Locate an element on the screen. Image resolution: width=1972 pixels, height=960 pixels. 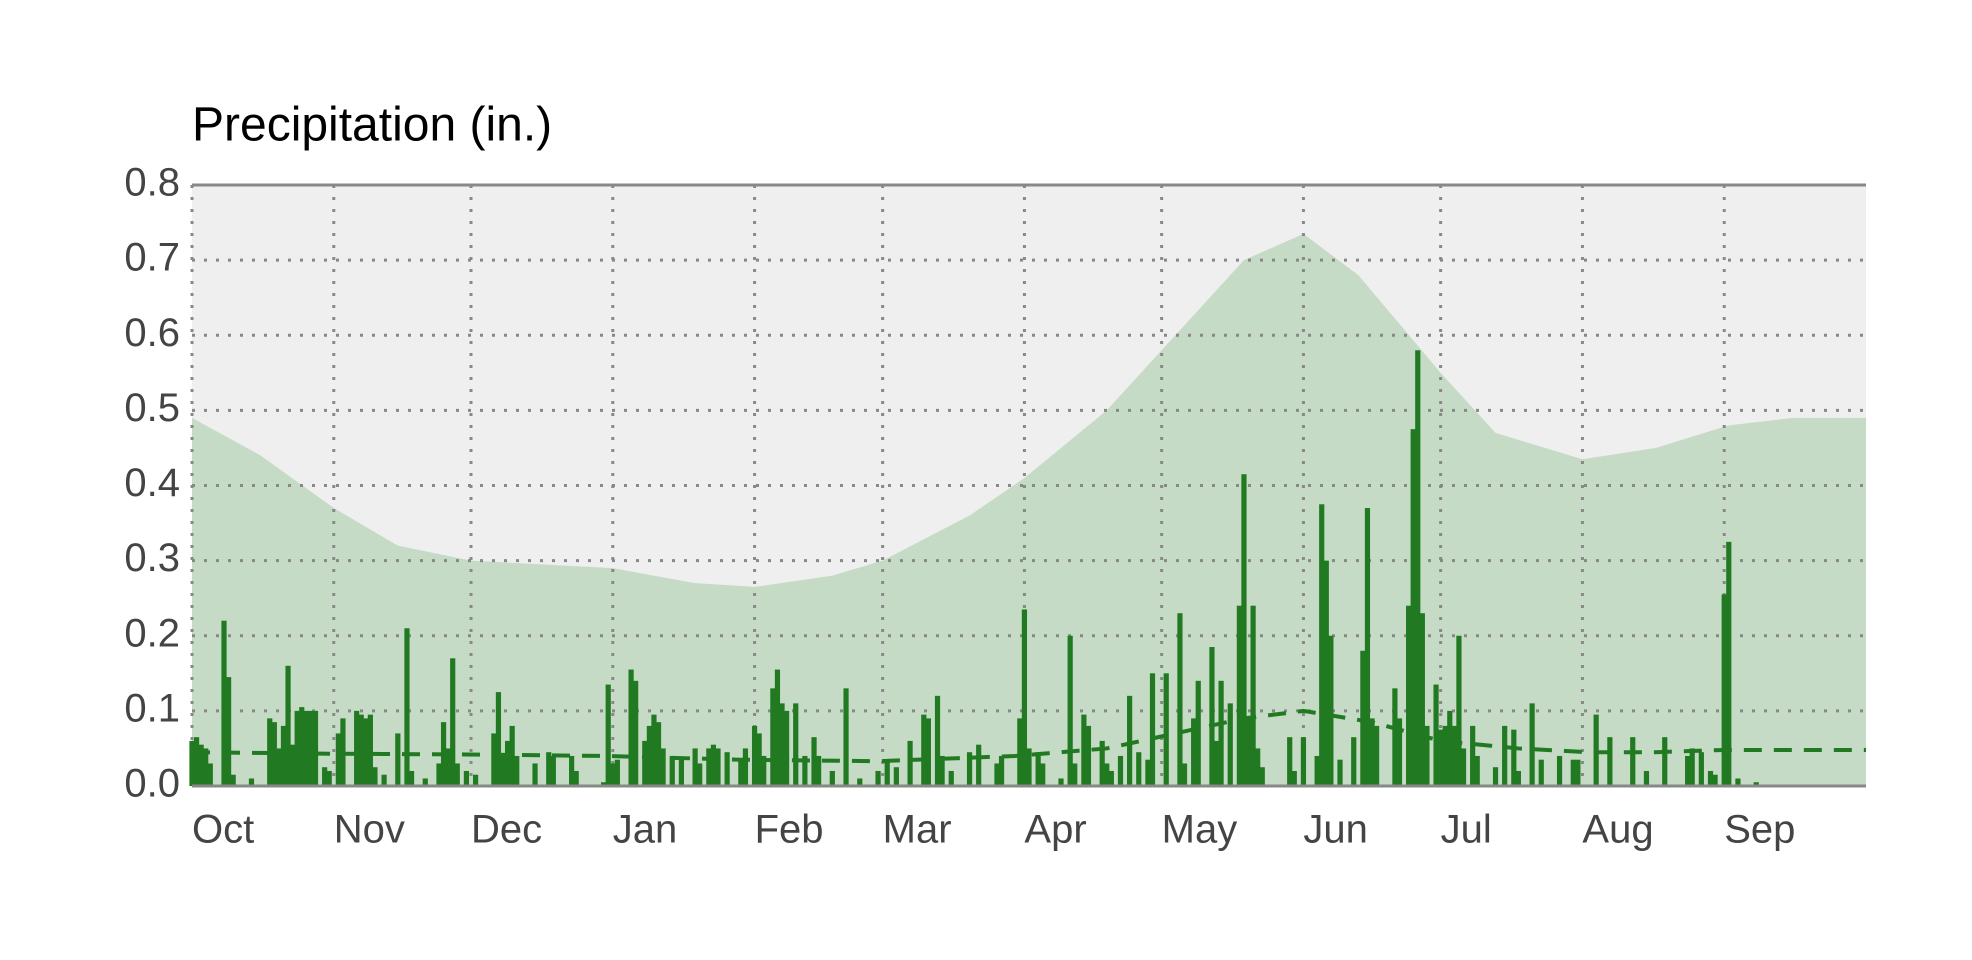
y-tick-label: 0.7 is located at coordinates (152, 258).